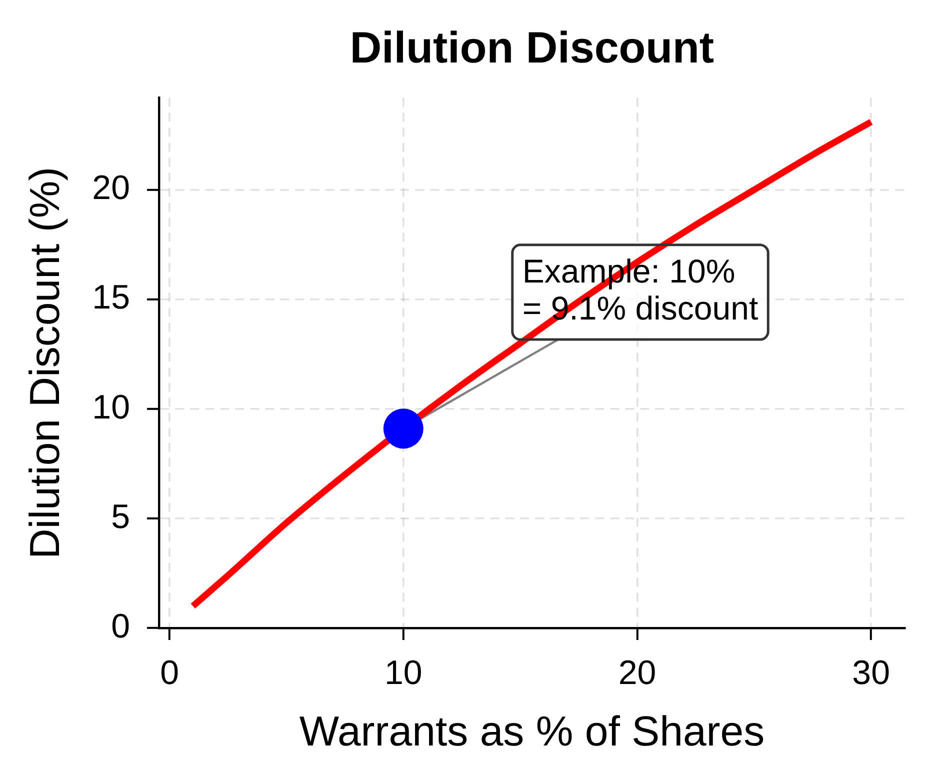  I want to click on y-tick-label: 0, so click(120, 626).